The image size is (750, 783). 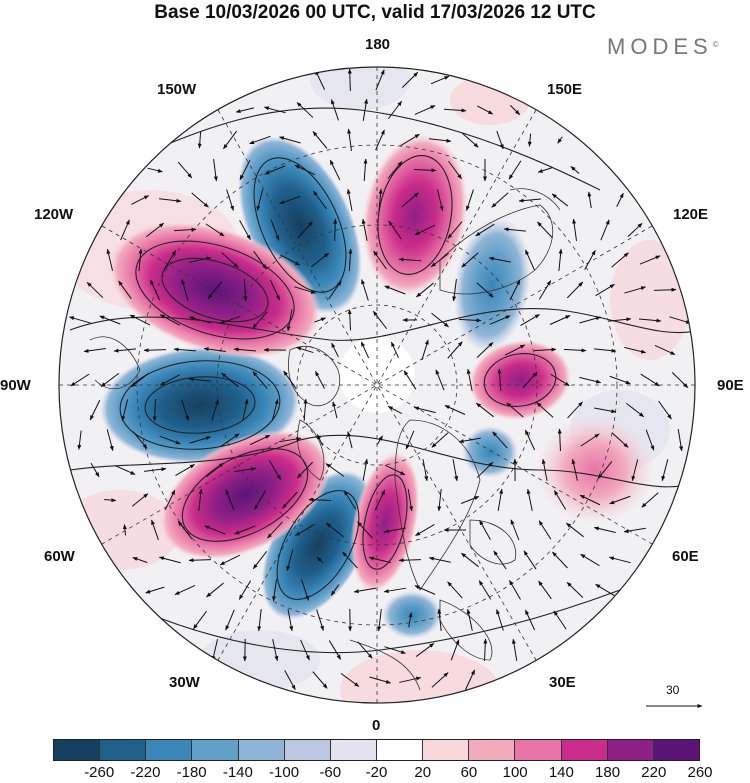 What do you see at coordinates (145, 772) in the screenshot?
I see `colorbar-tick-label: -220` at bounding box center [145, 772].